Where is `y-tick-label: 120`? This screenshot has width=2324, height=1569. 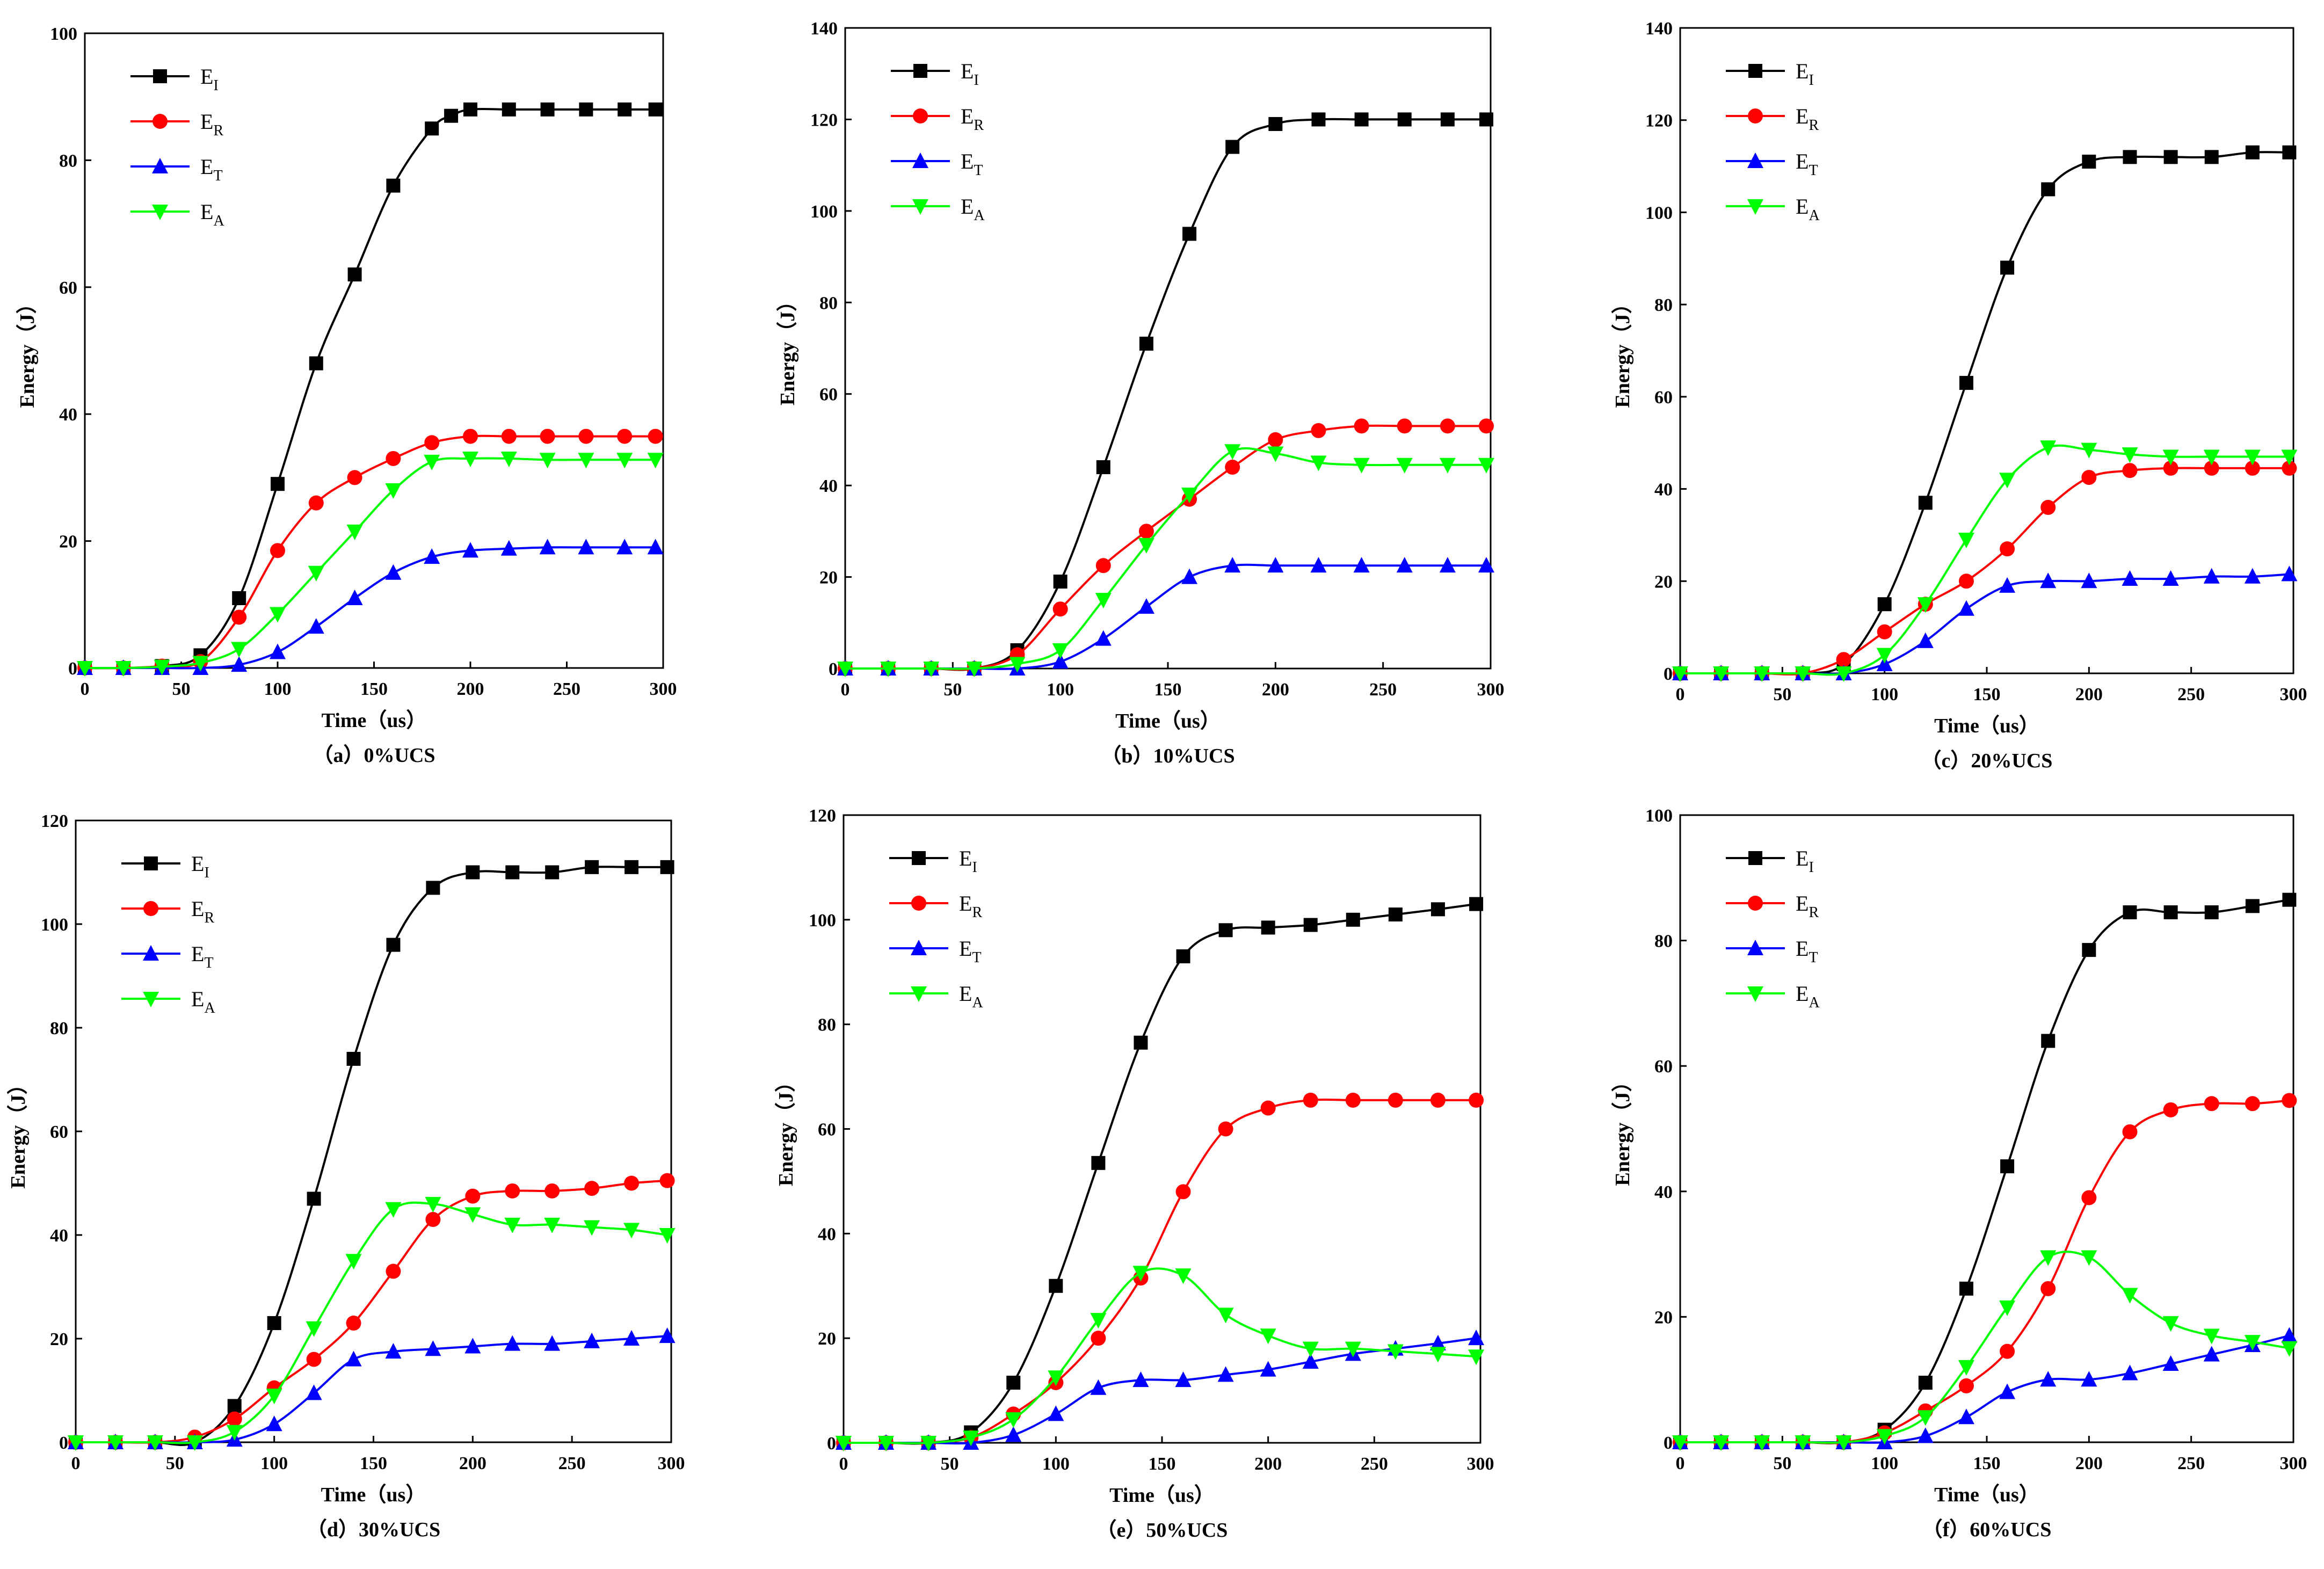
y-tick-label: 120 is located at coordinates (823, 816).